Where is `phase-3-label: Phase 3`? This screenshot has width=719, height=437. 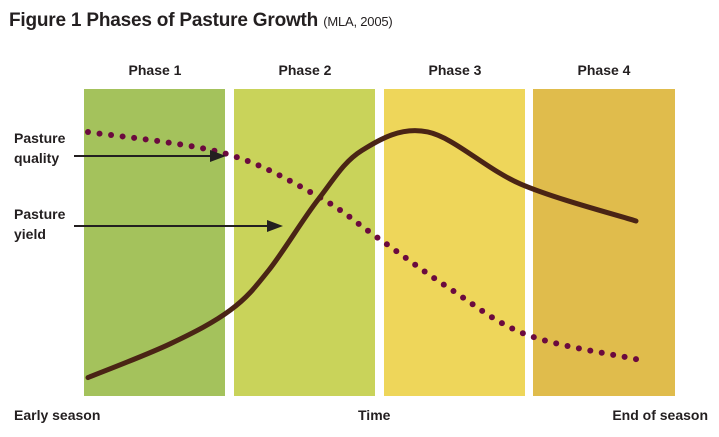
phase-3-label: Phase 3 is located at coordinates (455, 70).